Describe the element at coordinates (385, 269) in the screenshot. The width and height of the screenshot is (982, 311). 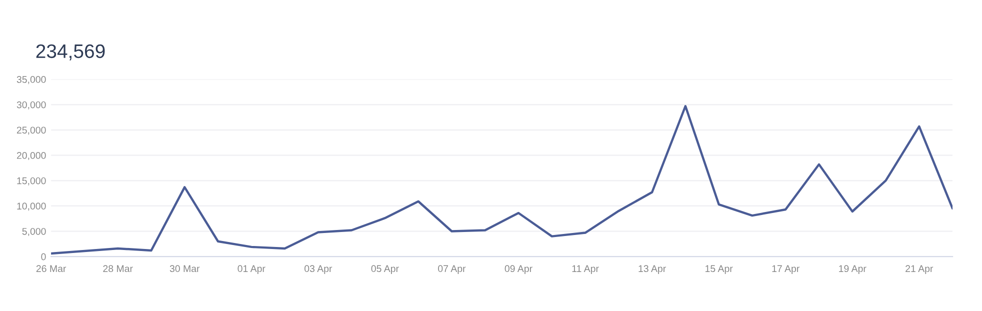
I see `x-tick-label: 05 Apr` at that location.